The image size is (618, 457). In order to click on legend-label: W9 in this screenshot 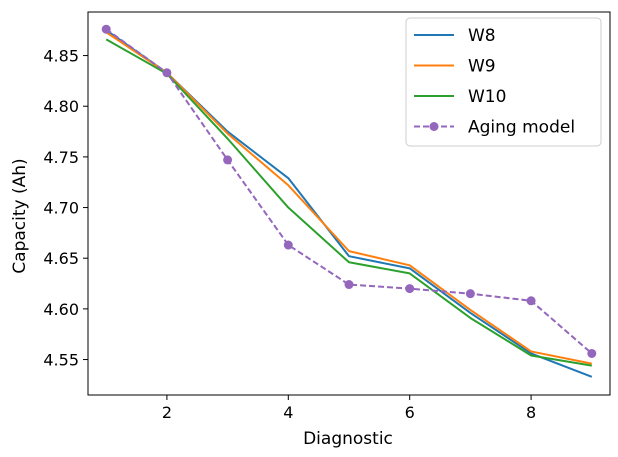, I will do `click(482, 67)`.